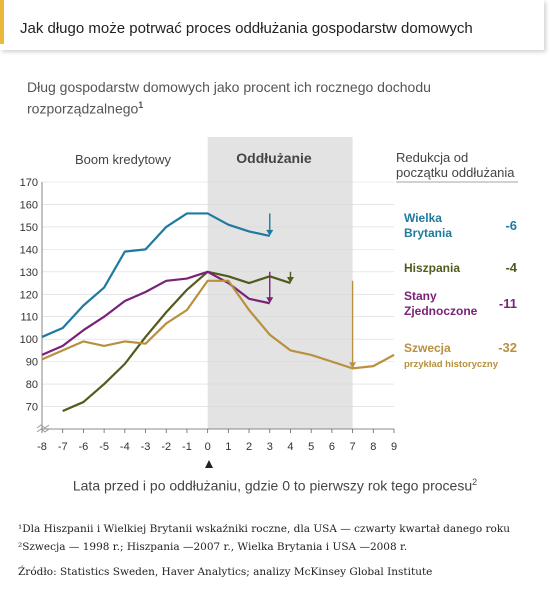  Describe the element at coordinates (428, 225) in the screenshot. I see `legend-name-uk: Wielka Brytania` at that location.